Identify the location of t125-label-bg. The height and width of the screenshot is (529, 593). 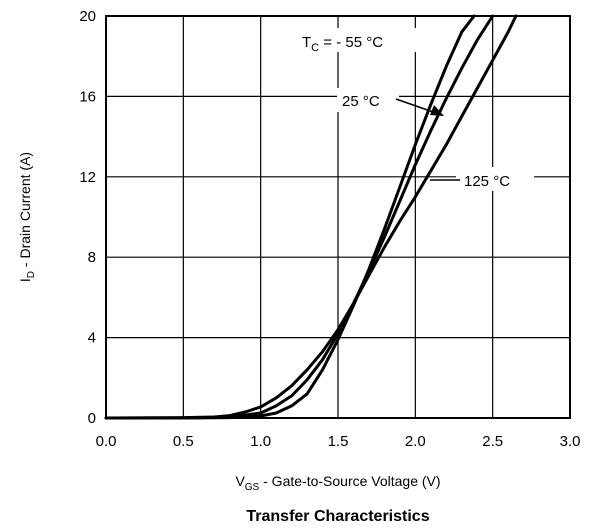
(495, 179).